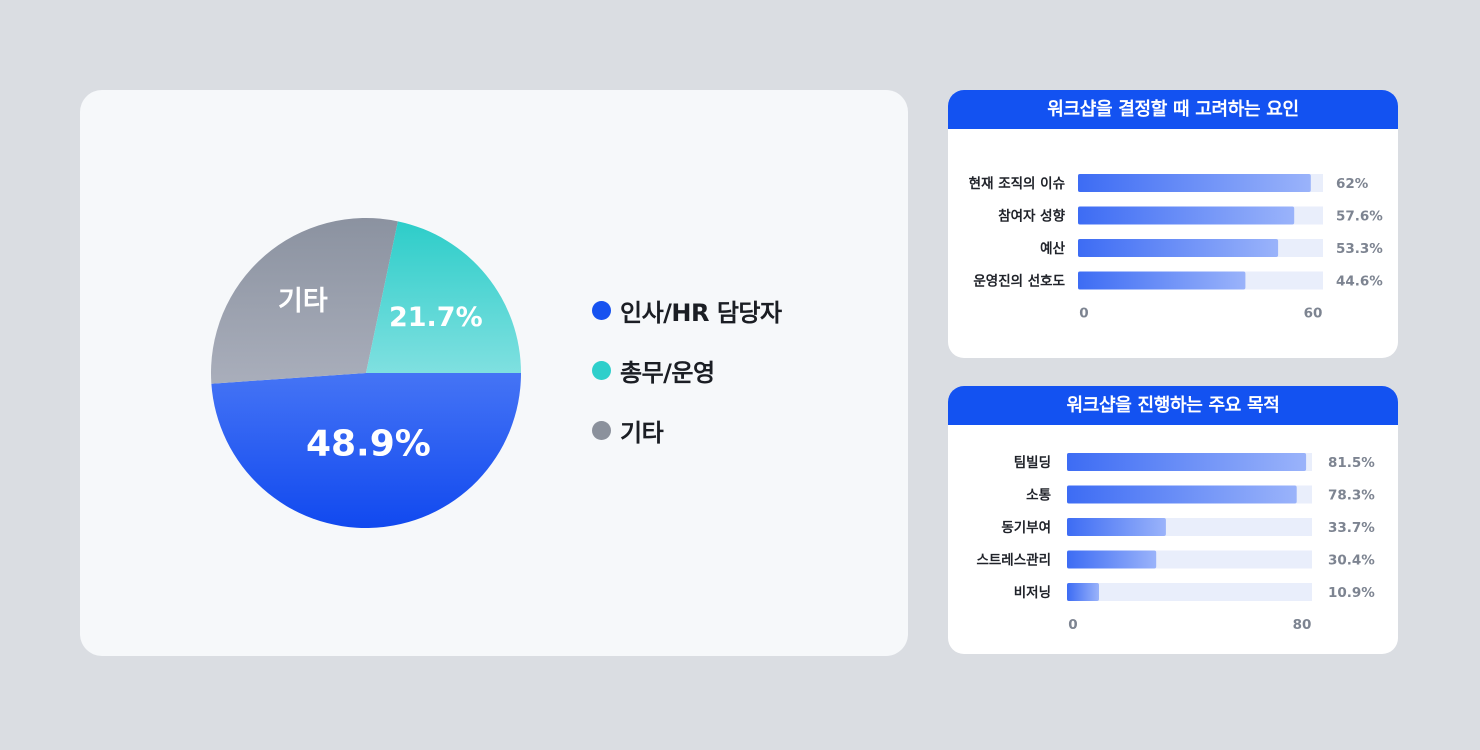 Image resolution: width=1480 pixels, height=750 pixels. I want to click on pie-chart: 48.9% 21.7% 기타, so click(366, 372).